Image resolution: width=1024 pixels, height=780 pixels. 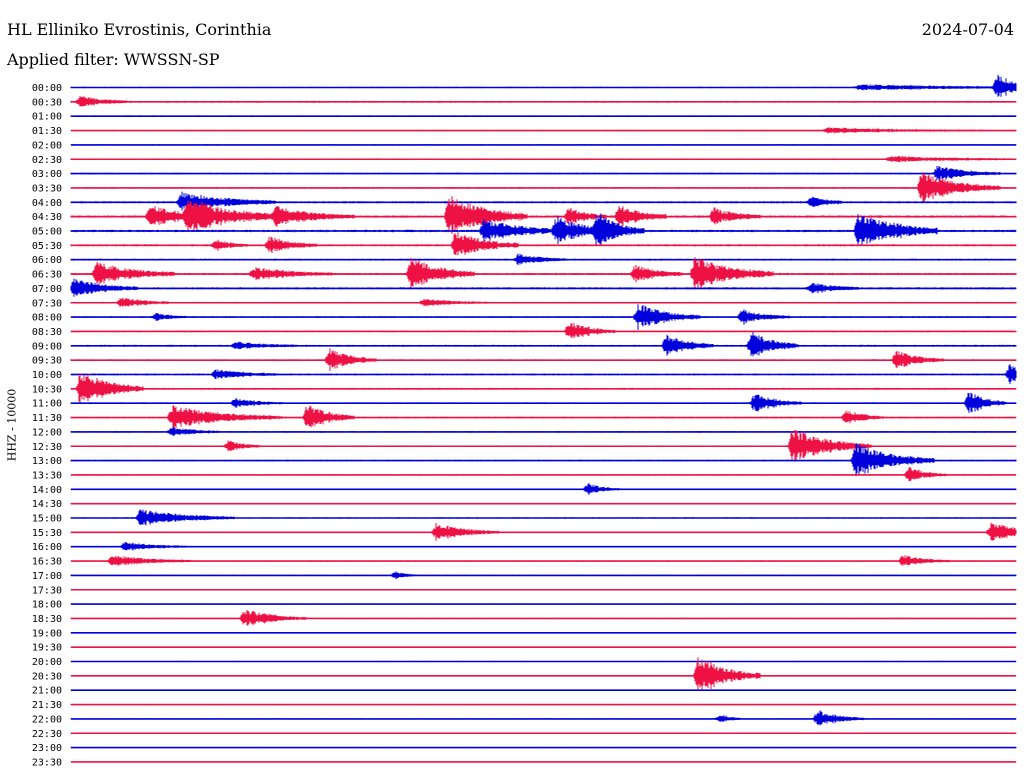 I want to click on row-time-label: 13:30, so click(x=47, y=475).